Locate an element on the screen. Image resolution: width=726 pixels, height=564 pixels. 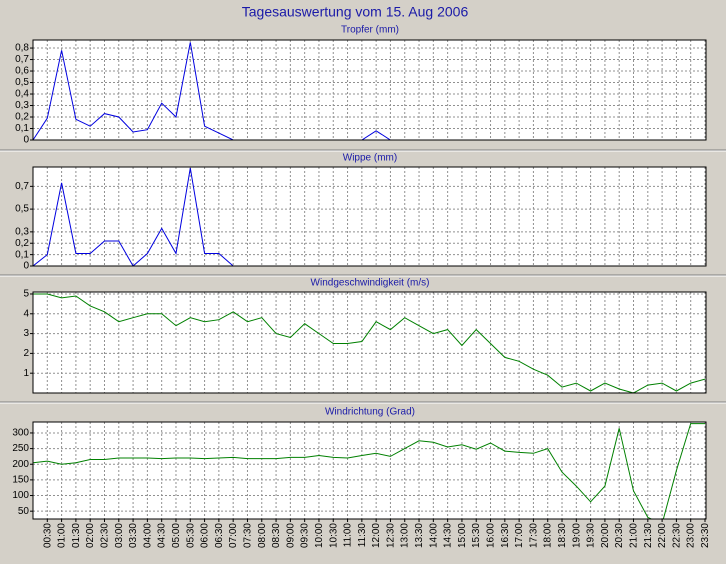
x-tick-label: 16:00 is located at coordinates (491, 535).